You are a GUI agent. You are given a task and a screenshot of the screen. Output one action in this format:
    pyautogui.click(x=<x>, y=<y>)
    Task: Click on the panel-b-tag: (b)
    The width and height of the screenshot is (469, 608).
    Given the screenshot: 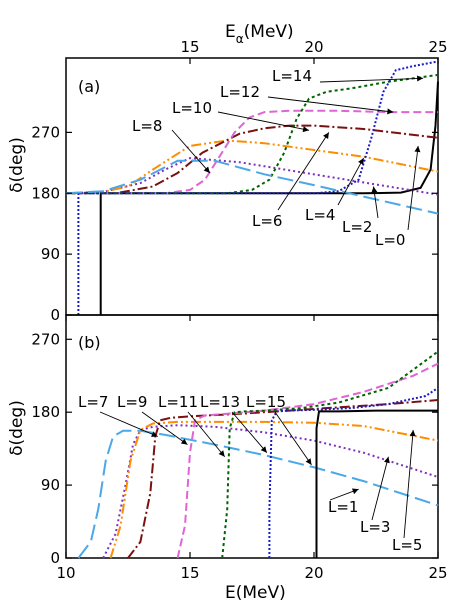 What is the action you would take?
    pyautogui.click(x=89, y=342)
    